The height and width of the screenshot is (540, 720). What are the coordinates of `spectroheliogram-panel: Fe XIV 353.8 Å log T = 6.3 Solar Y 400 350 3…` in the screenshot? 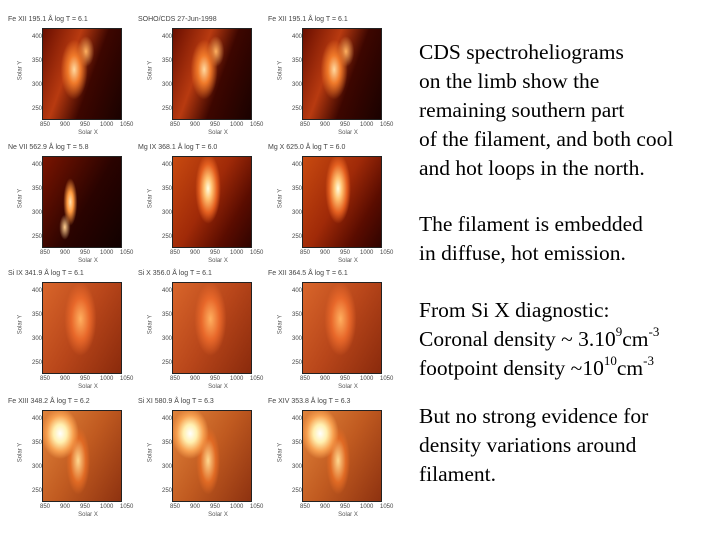 It's located at (329, 460).